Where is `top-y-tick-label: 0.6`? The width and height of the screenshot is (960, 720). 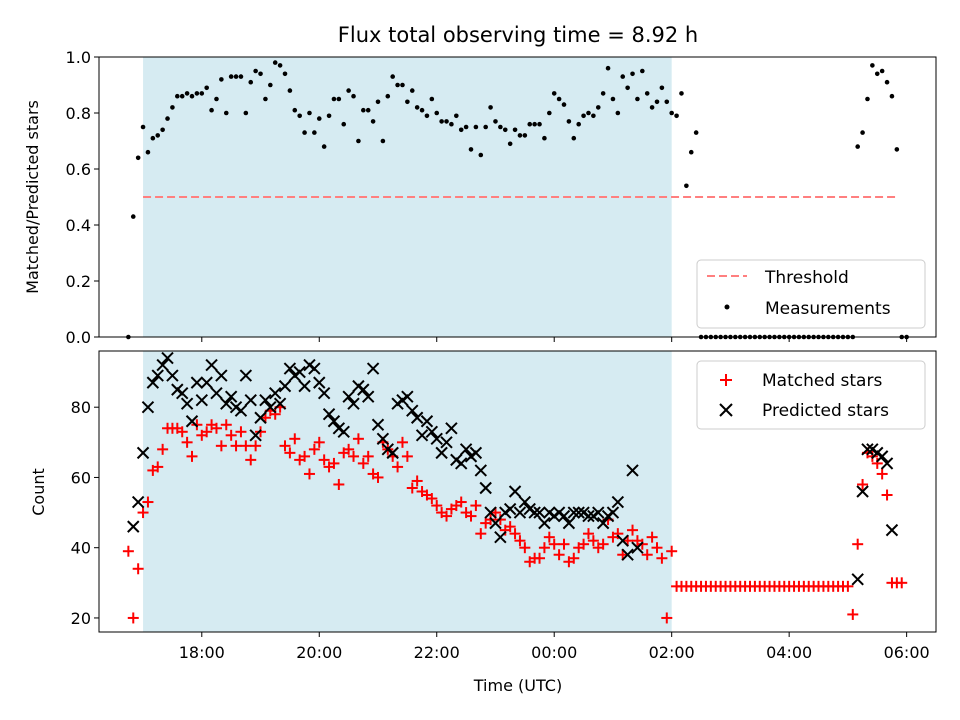
top-y-tick-label: 0.6 is located at coordinates (78, 169).